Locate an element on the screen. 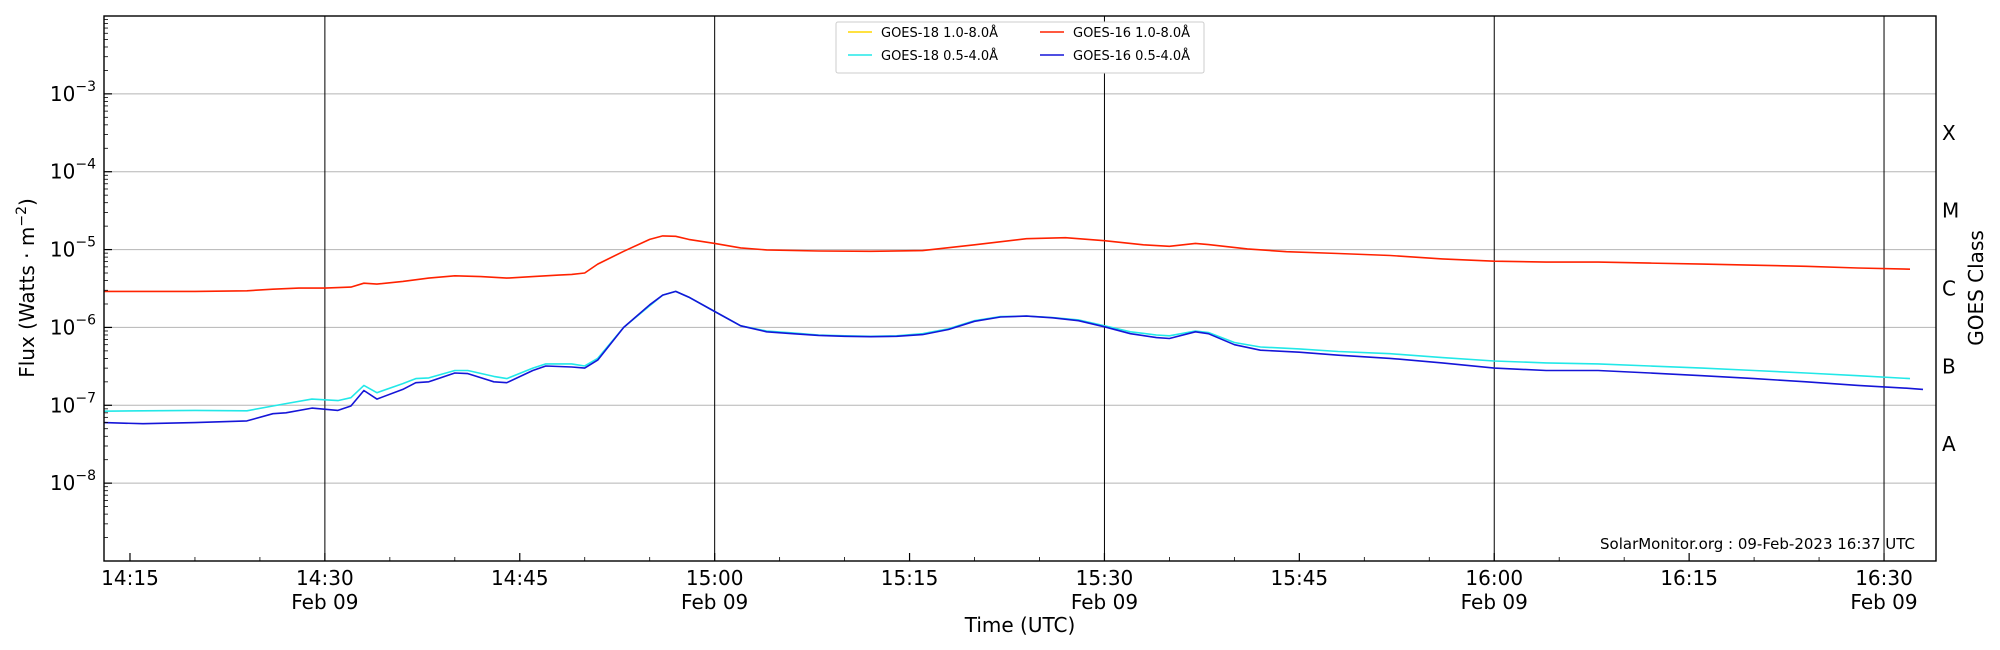  y-tick-exponent: −8 is located at coordinates (85, 476).